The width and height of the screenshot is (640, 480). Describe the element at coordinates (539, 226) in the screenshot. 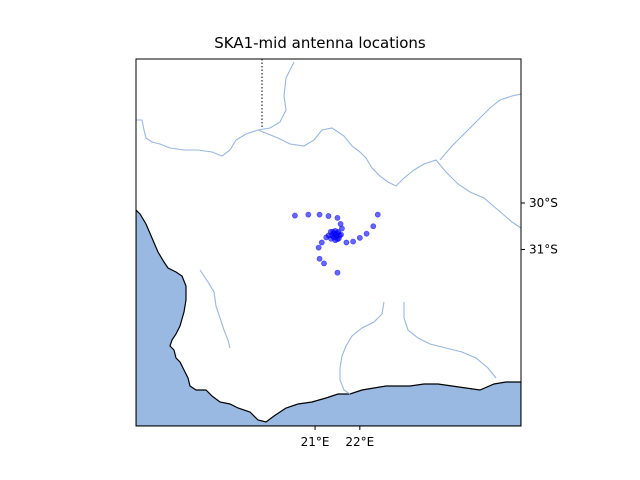

I see `y-ticks: 30°S 31°S` at that location.